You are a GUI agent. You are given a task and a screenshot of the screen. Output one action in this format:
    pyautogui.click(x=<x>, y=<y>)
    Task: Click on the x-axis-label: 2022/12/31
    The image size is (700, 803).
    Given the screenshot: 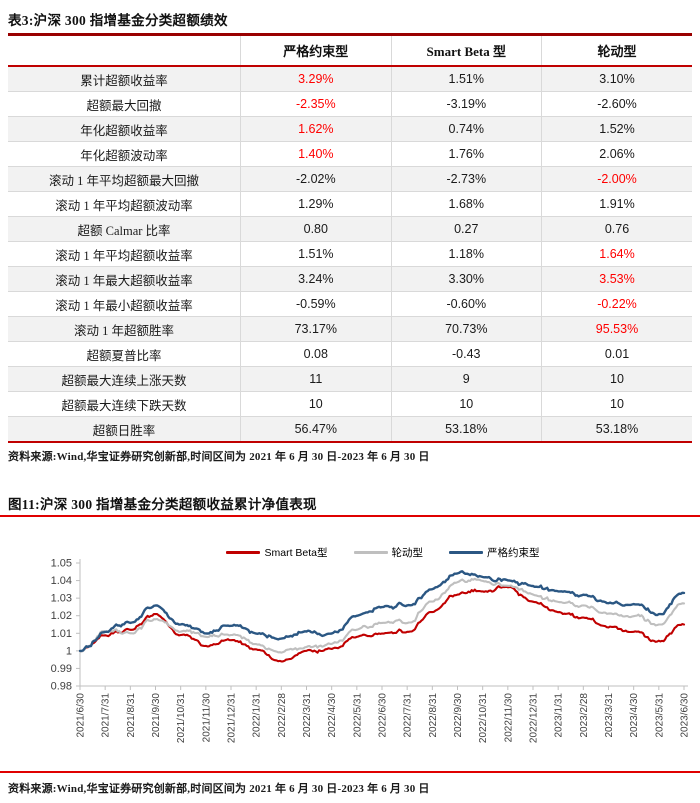 What is the action you would take?
    pyautogui.click(x=534, y=718)
    